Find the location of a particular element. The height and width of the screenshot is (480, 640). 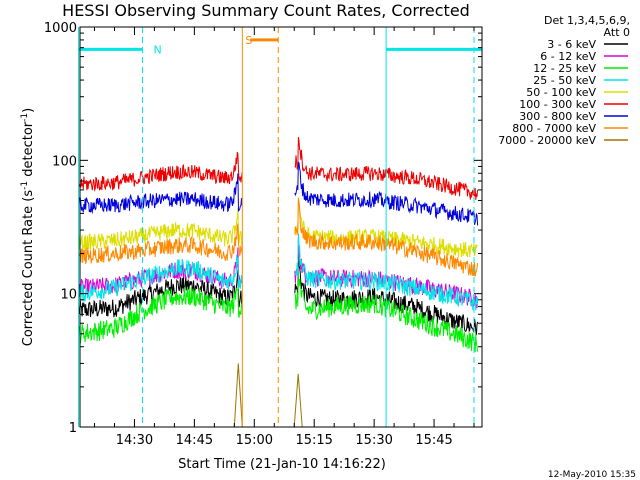

legend-label: 300 - 800 keV is located at coordinates (557, 116).